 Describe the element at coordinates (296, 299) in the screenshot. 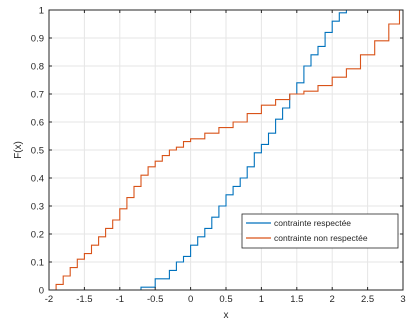

I see `x-tick-label: 1.5` at that location.